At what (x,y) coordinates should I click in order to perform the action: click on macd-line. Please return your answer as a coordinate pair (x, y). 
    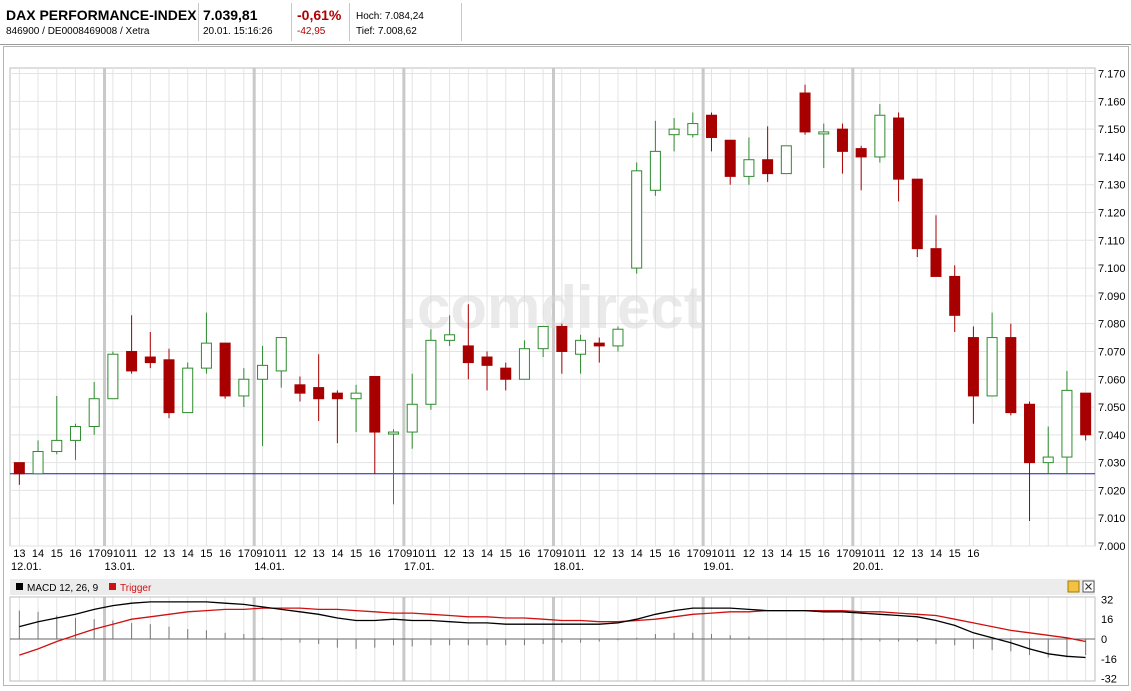
    Looking at the image, I should click on (552, 630).